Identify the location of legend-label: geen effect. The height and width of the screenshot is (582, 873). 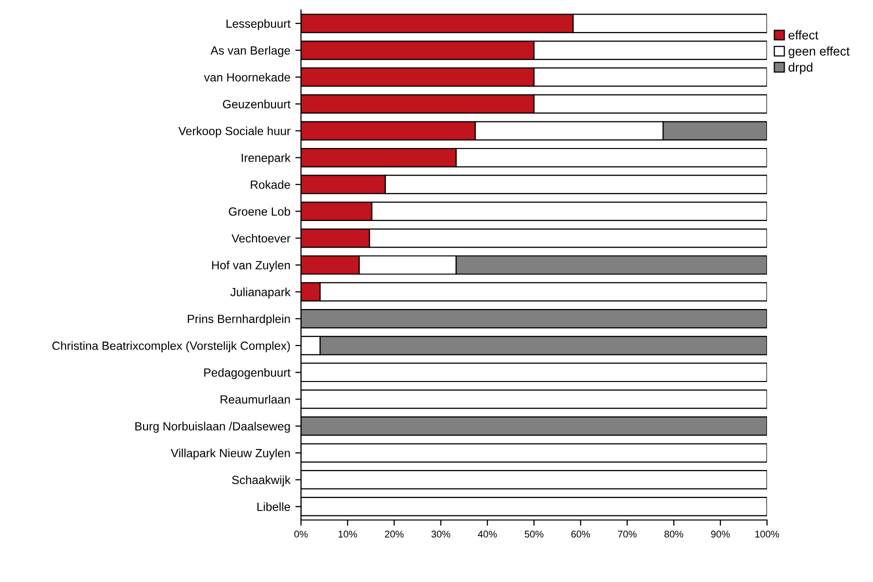
(819, 52).